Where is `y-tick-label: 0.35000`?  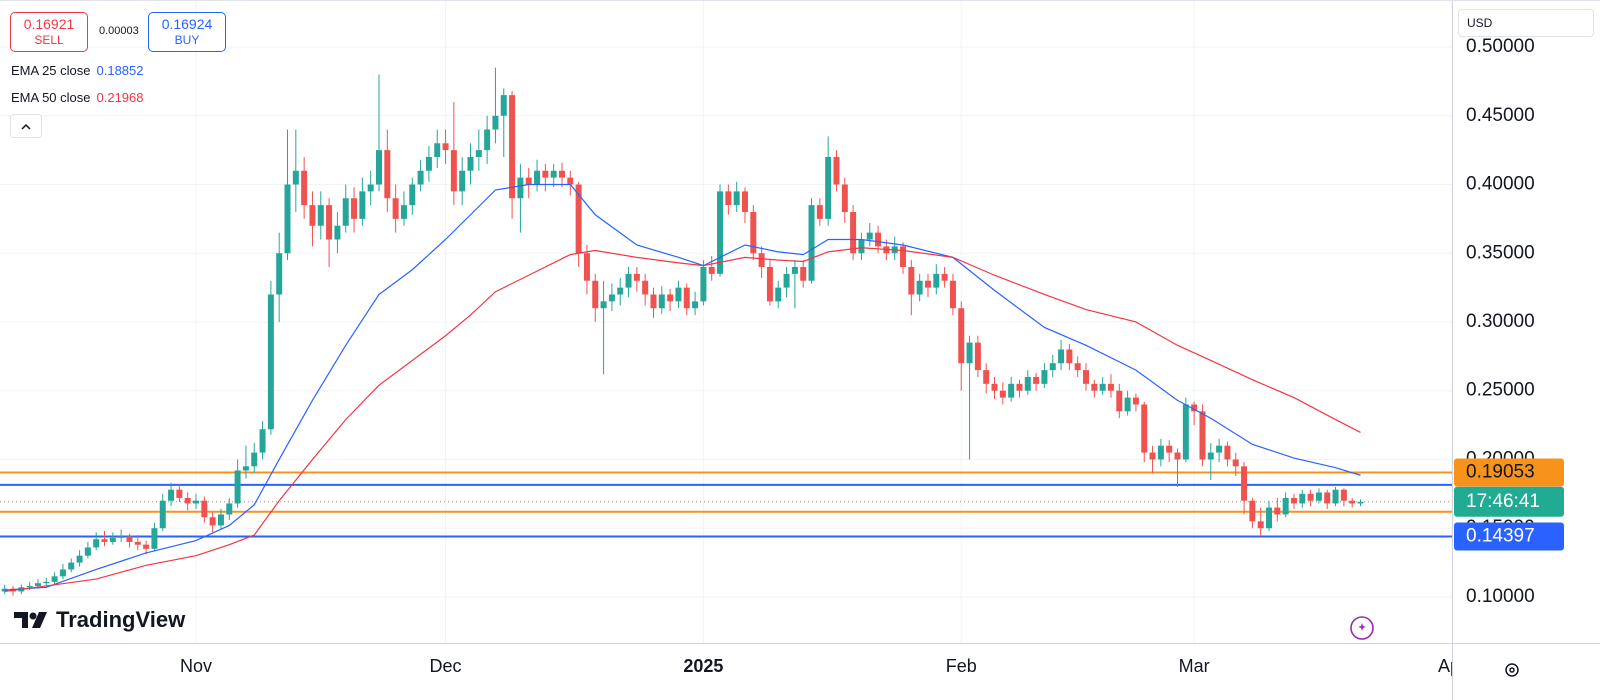 y-tick-label: 0.35000 is located at coordinates (1500, 252).